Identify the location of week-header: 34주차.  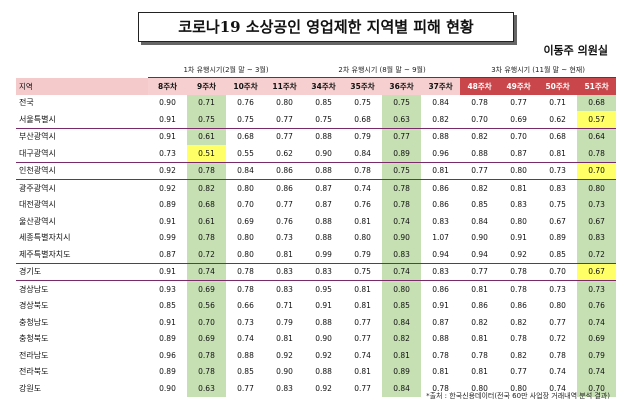
(324, 86).